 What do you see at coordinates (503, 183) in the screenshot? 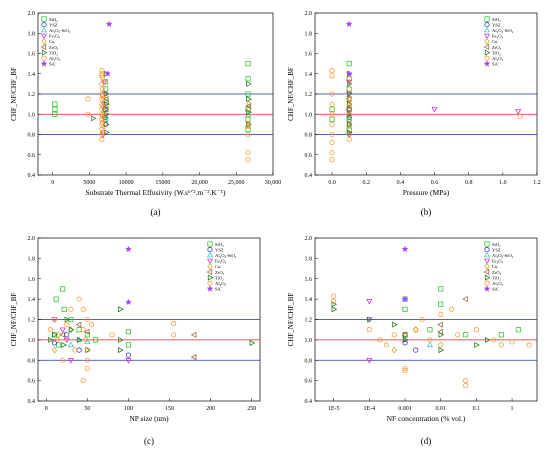
I see `x-tick-label: 1.0` at bounding box center [503, 183].